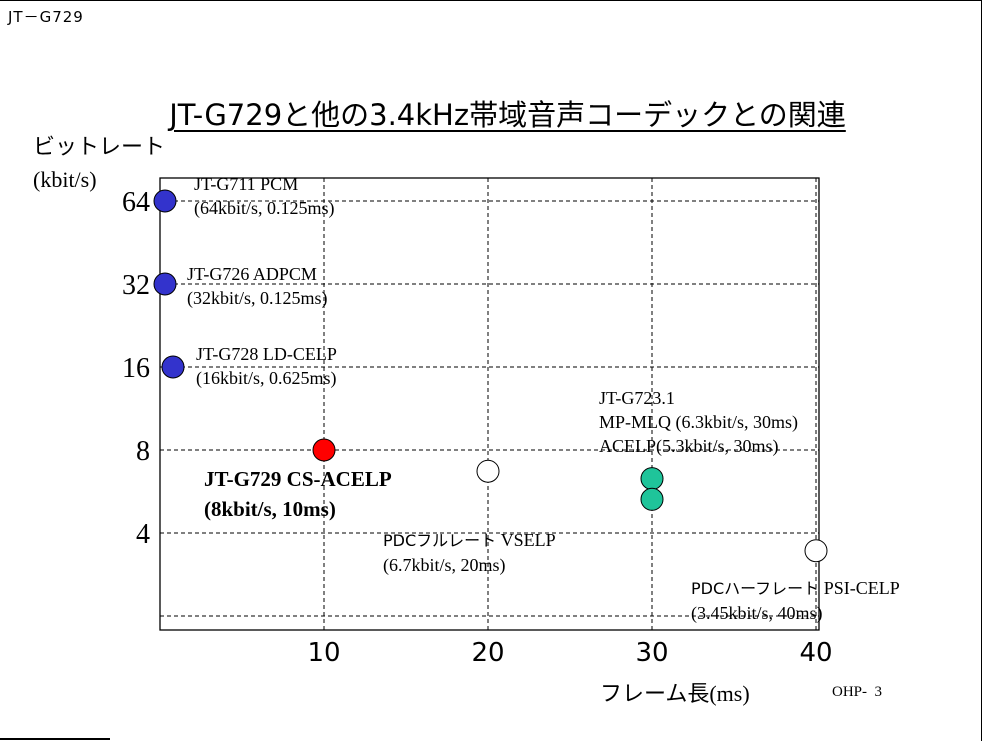  I want to click on label-g728-detail: (16kbit/s, 0.625ms), so click(266, 378).